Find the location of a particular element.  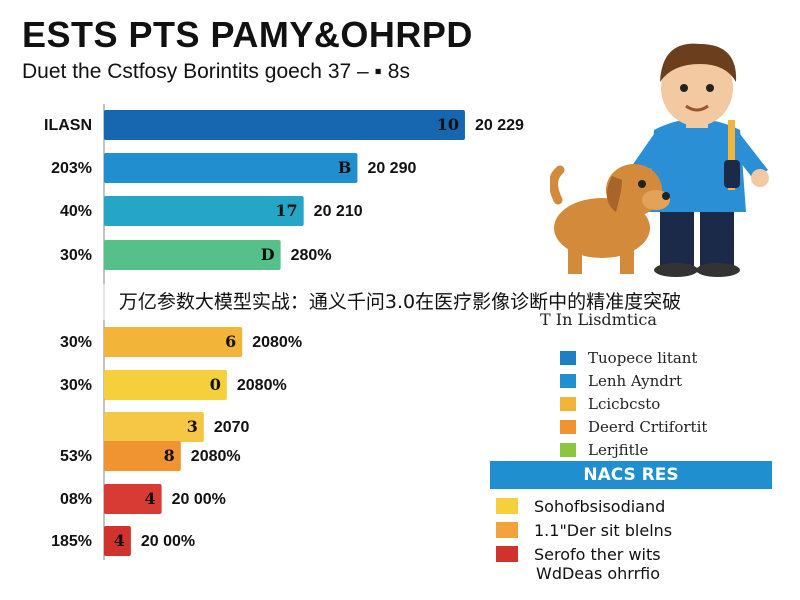

overlay-caption: 万亿参数大模型实战：通义千问3.0在医疗影像诊断中的精准度突破 is located at coordinates (400, 302).